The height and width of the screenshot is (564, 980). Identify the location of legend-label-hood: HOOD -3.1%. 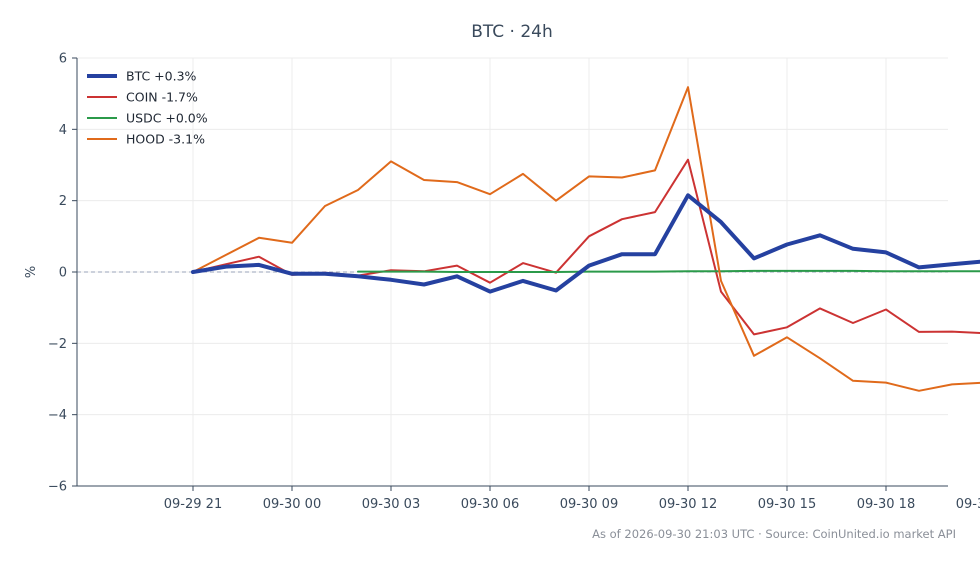
(165, 139).